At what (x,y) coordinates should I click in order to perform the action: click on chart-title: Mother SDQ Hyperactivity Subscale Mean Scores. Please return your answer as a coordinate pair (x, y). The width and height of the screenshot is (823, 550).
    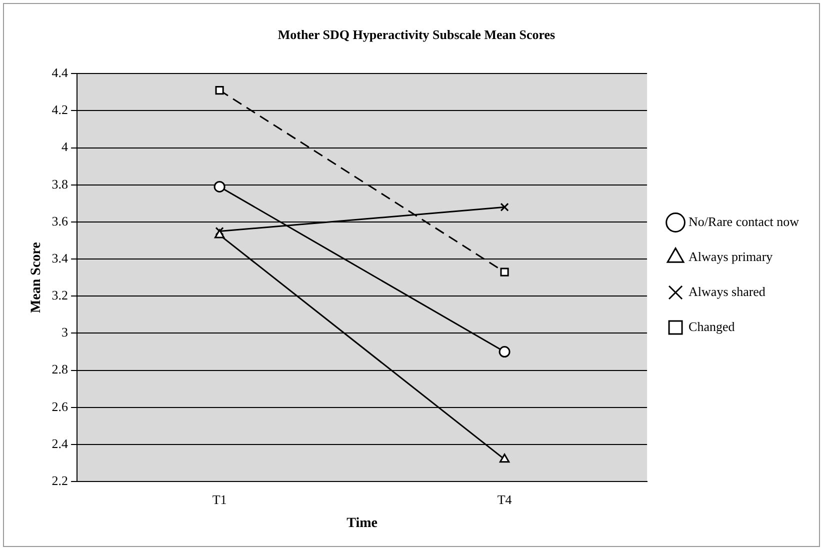
    Looking at the image, I should click on (417, 34).